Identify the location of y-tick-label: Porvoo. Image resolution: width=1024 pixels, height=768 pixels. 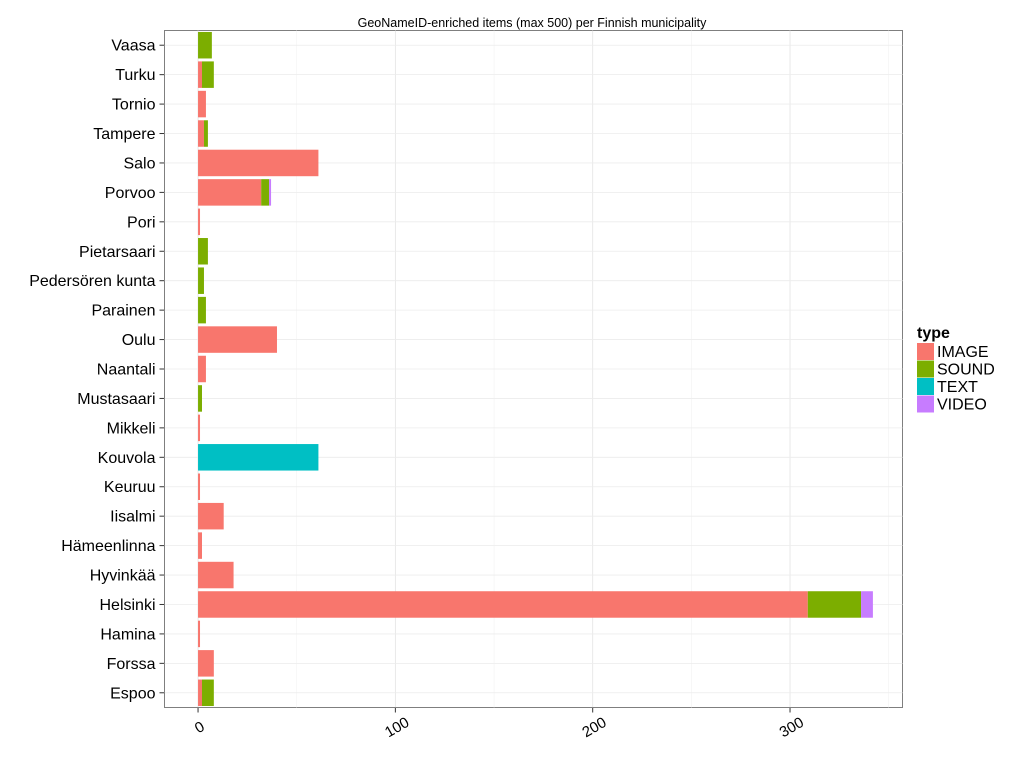
(130, 193).